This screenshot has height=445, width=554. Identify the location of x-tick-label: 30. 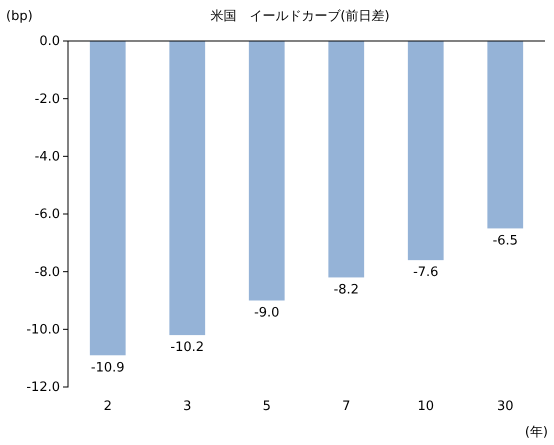
(505, 406).